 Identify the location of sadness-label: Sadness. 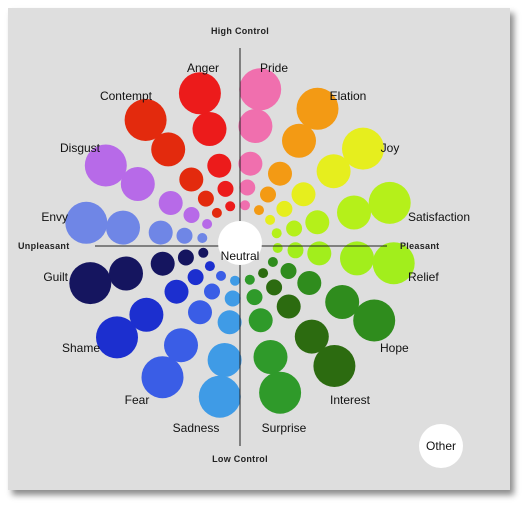
(196, 428).